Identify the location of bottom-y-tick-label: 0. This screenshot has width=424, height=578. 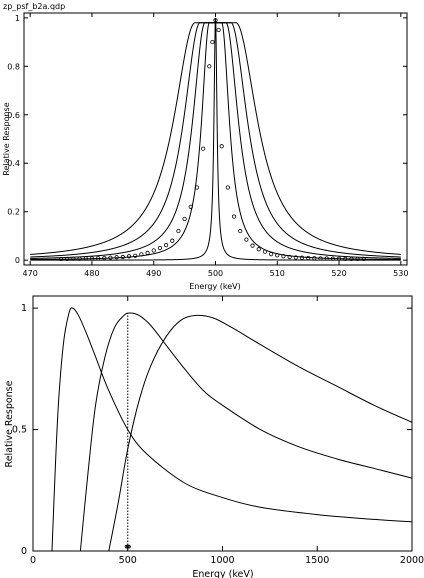
(24, 551).